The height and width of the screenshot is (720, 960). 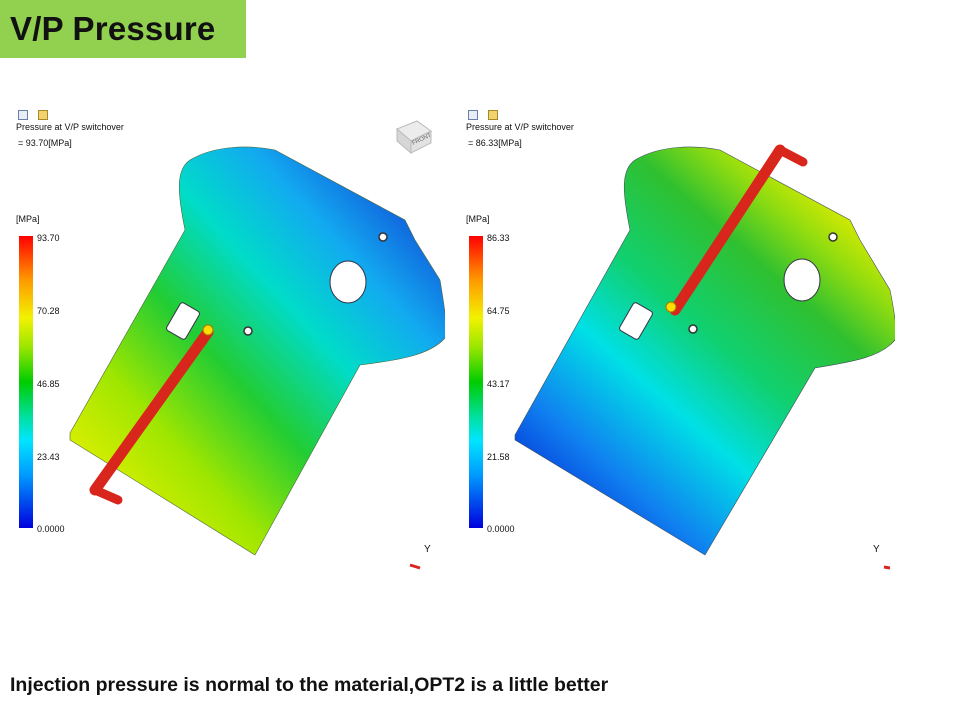 What do you see at coordinates (498, 238) in the screenshot?
I see `legend-tick-max: 86.33` at bounding box center [498, 238].